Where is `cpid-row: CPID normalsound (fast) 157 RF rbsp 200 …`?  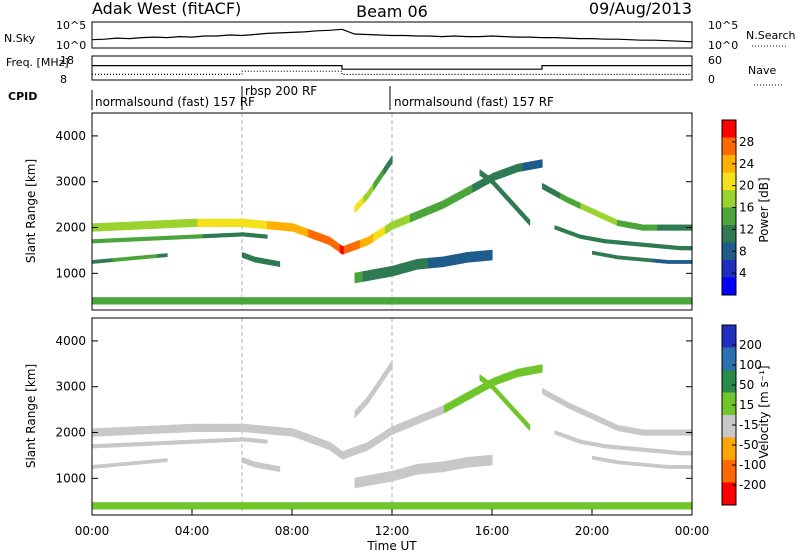 cpid-row: CPID normalsound (fast) 157 RF rbsp 200 … is located at coordinates (281, 97).